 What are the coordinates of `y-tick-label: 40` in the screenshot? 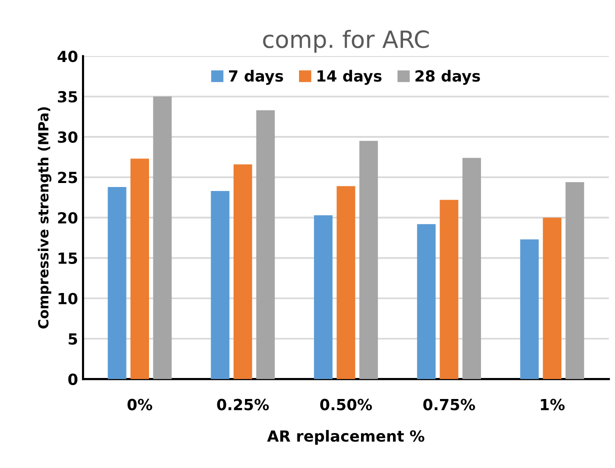 It's located at (68, 56).